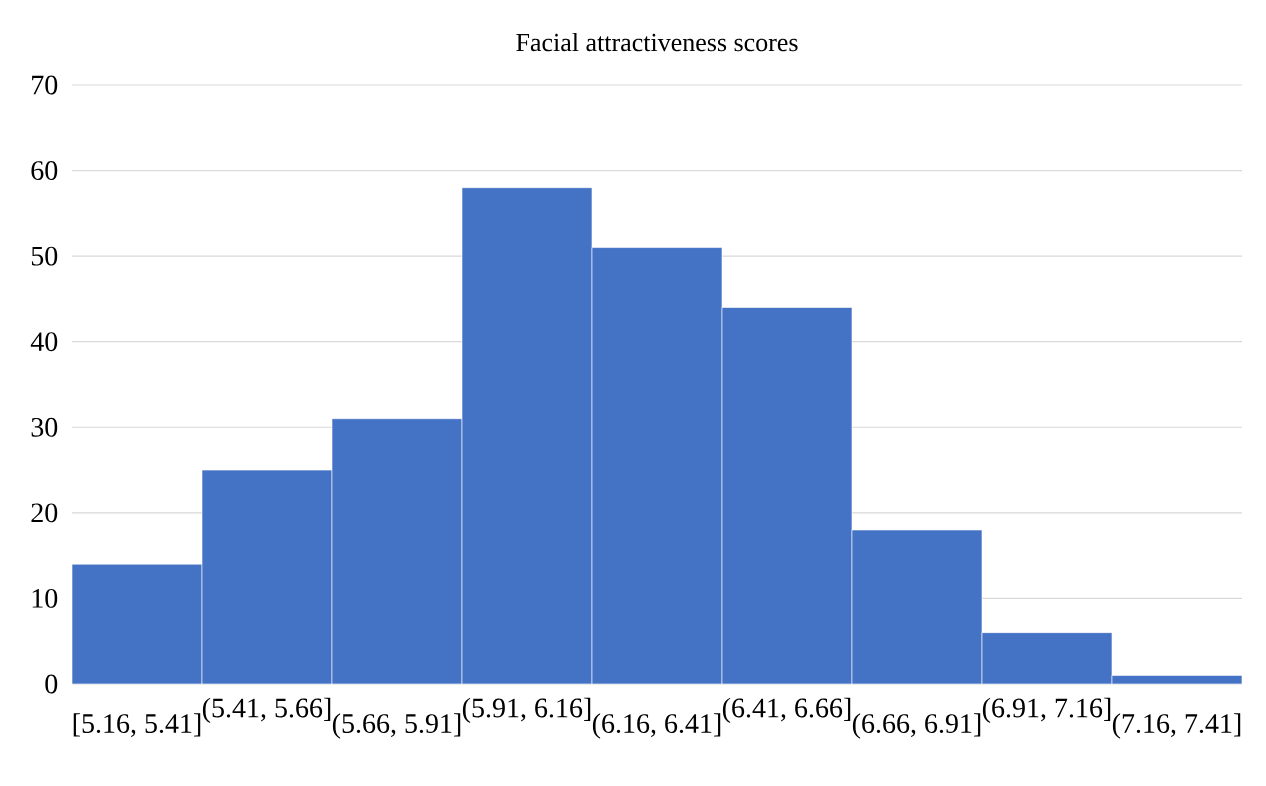  What do you see at coordinates (44, 342) in the screenshot?
I see `y-tick-label: 40` at bounding box center [44, 342].